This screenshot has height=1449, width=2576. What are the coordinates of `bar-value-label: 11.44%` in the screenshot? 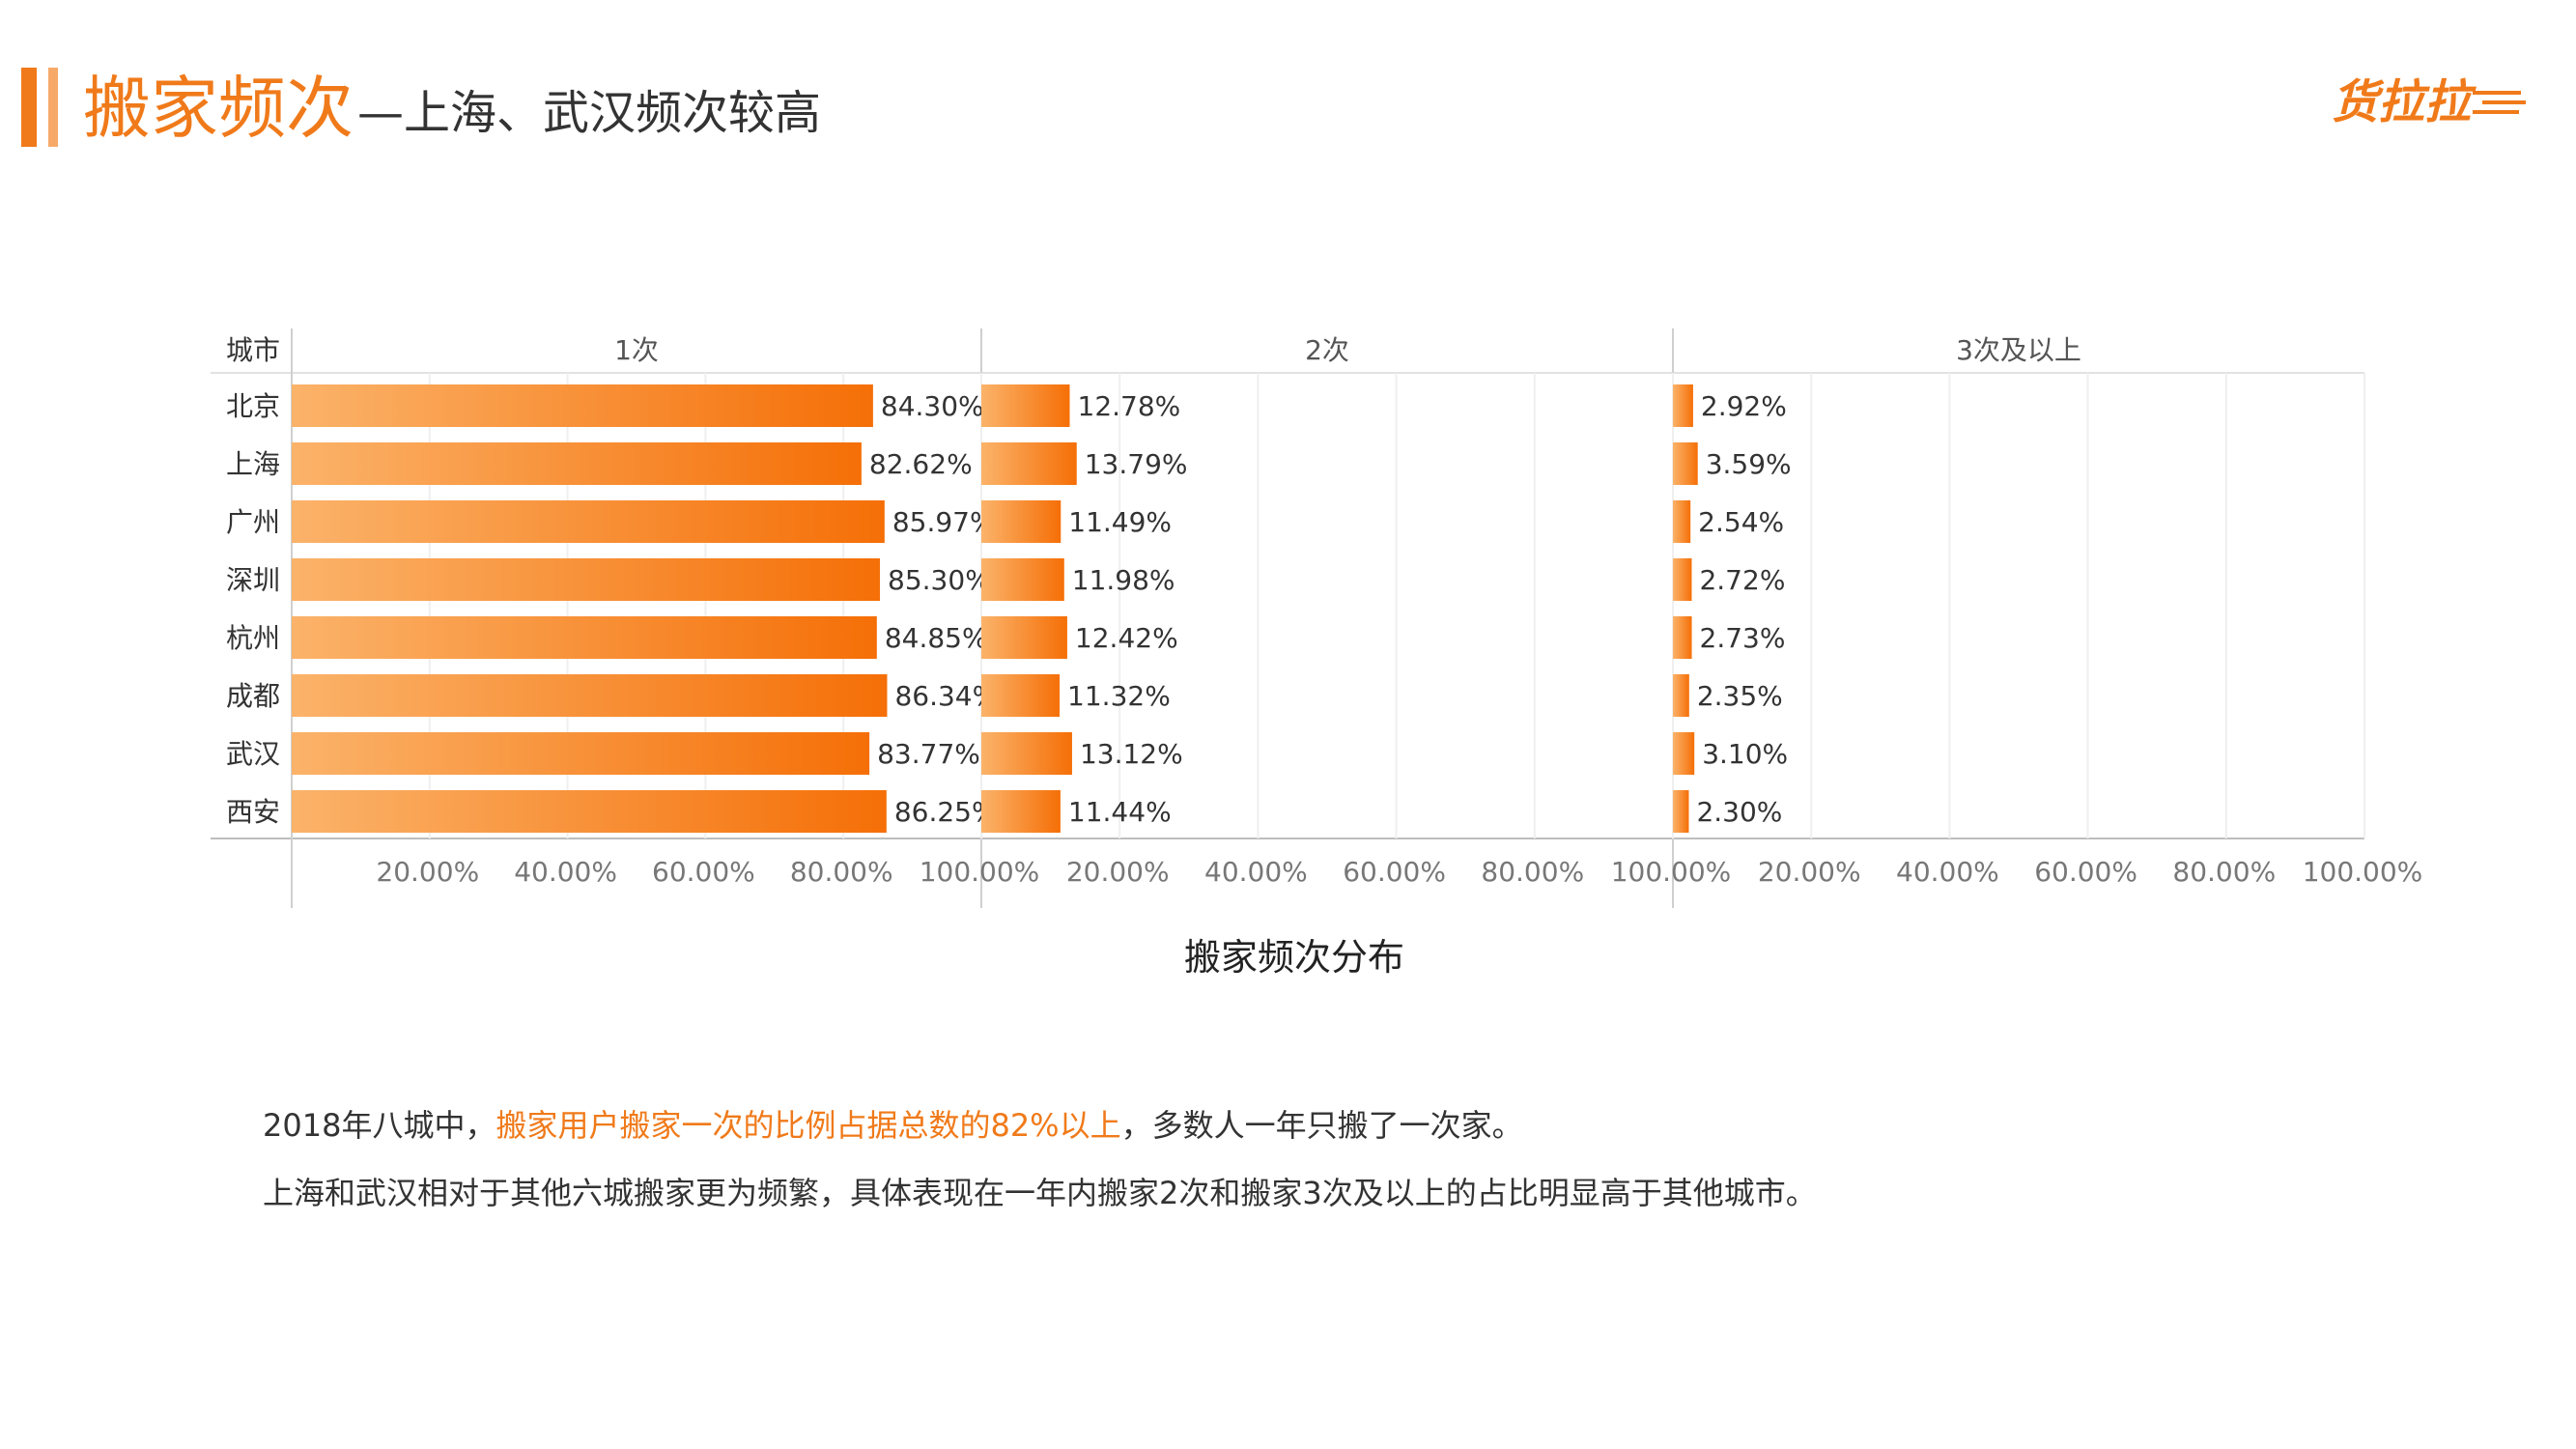 It's located at (1120, 812).